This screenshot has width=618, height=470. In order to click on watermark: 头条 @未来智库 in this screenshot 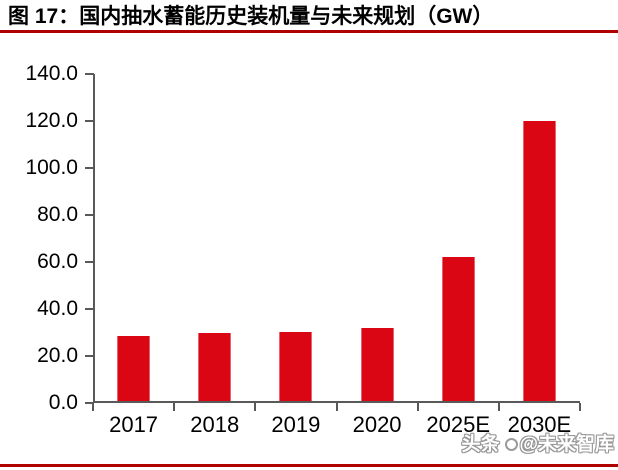, I will do `click(537, 445)`.